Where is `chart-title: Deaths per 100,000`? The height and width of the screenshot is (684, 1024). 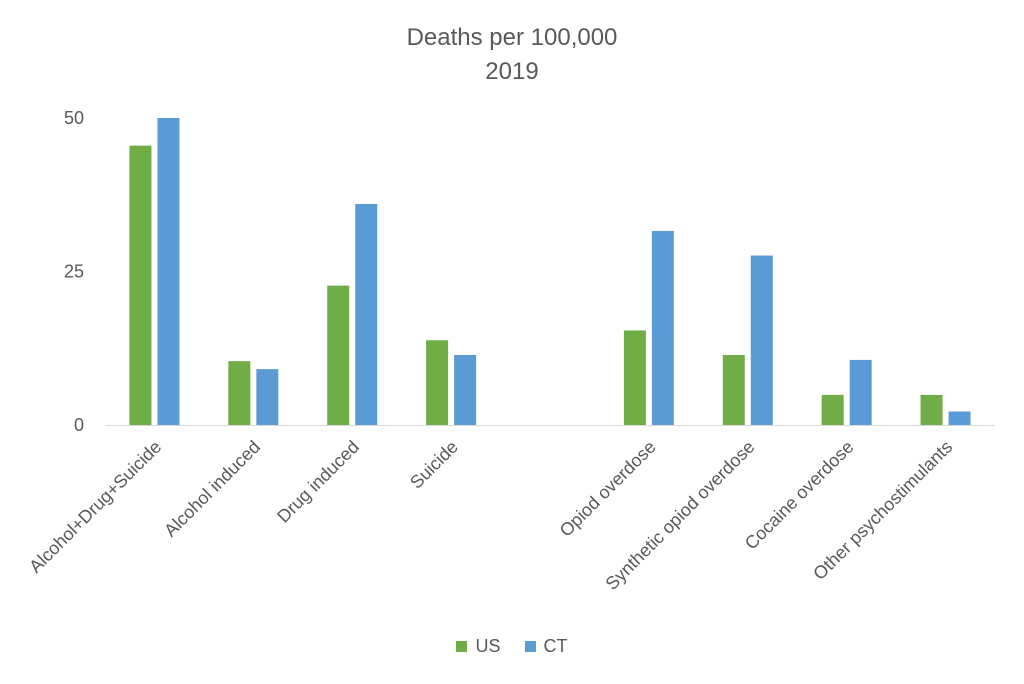 chart-title: Deaths per 100,000 is located at coordinates (512, 37).